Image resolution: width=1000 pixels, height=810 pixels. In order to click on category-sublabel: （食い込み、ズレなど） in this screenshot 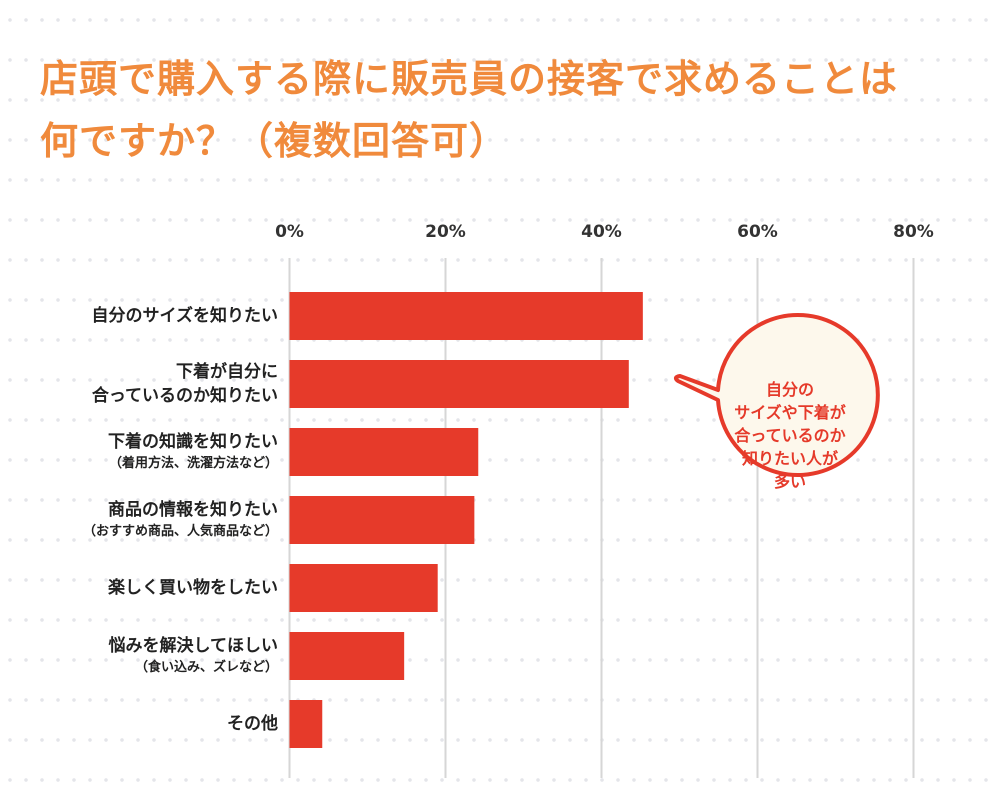, I will do `click(206, 667)`.